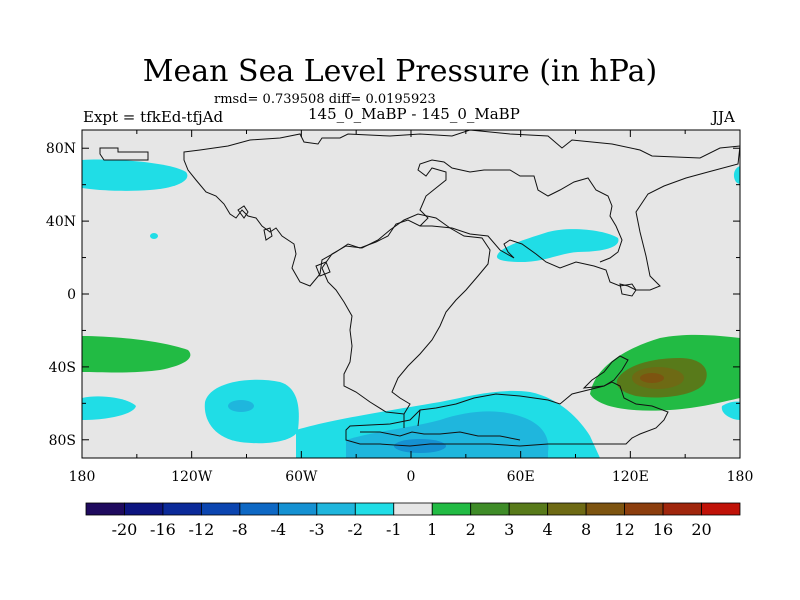  Describe the element at coordinates (652, 378) in the screenshot. I see `anomaly-pos8-core` at that location.